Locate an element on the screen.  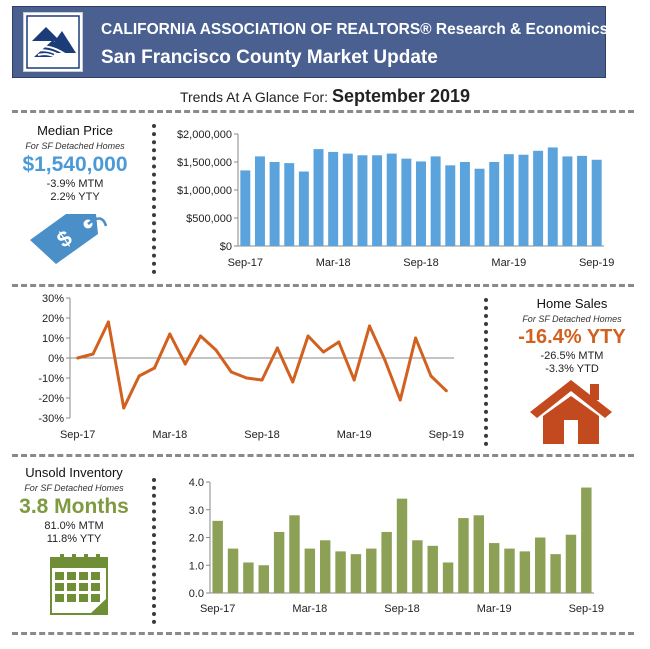
y-tick-label: -30% is located at coordinates (51, 419).